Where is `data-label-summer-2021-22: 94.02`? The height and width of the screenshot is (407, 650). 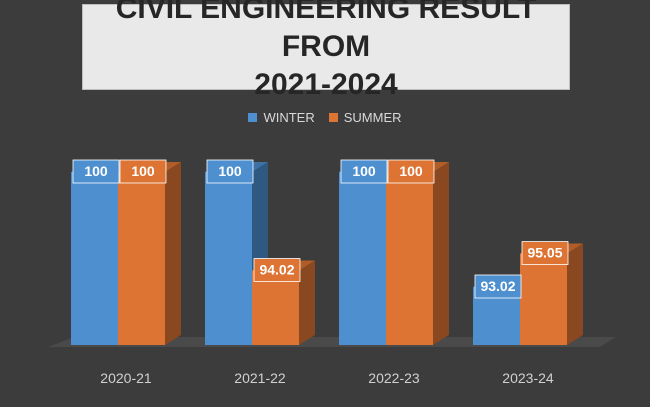
data-label-summer-2021-22: 94.02 is located at coordinates (276, 270).